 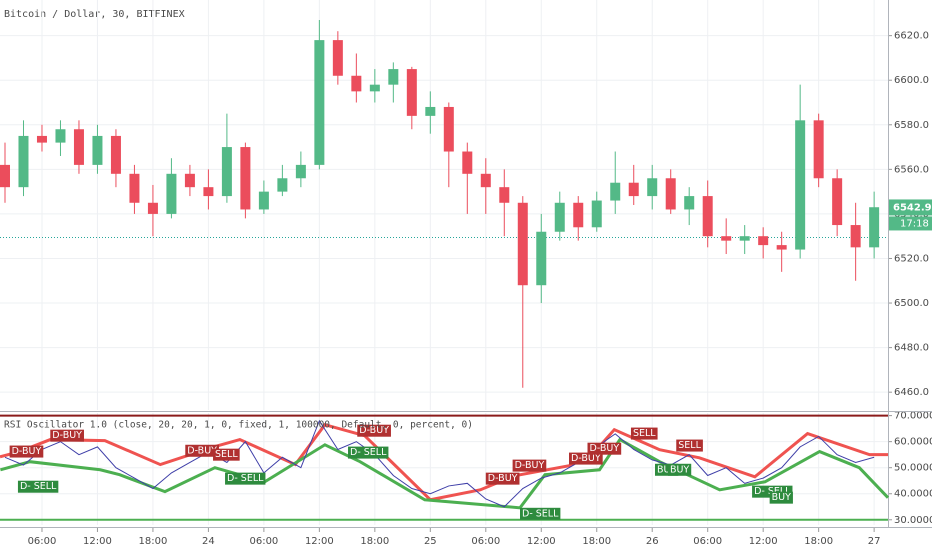 I want to click on y-tick-label: 6580.0, so click(x=911, y=125).